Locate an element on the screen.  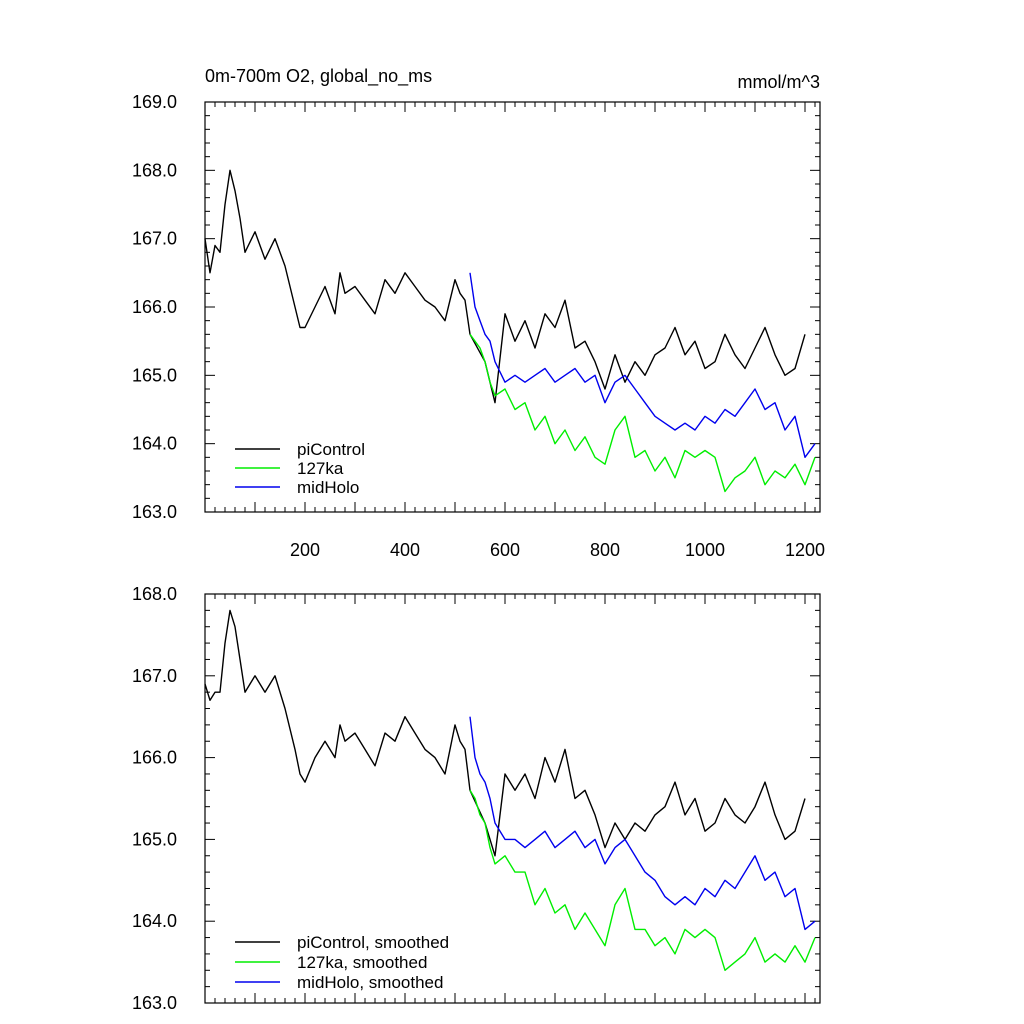
legend-label: 127ka, smoothed is located at coordinates (362, 962).